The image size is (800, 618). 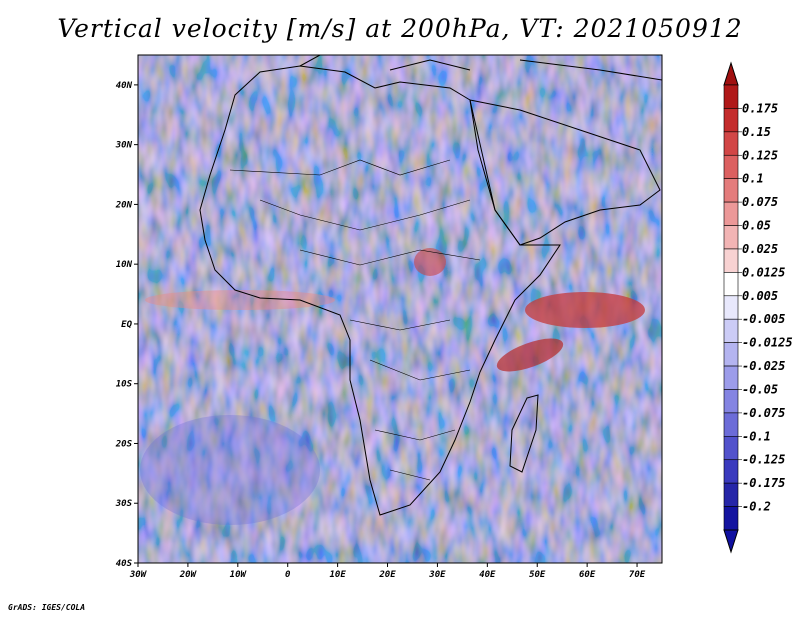 I want to click on lon-tick-label: 20W, so click(x=188, y=575).